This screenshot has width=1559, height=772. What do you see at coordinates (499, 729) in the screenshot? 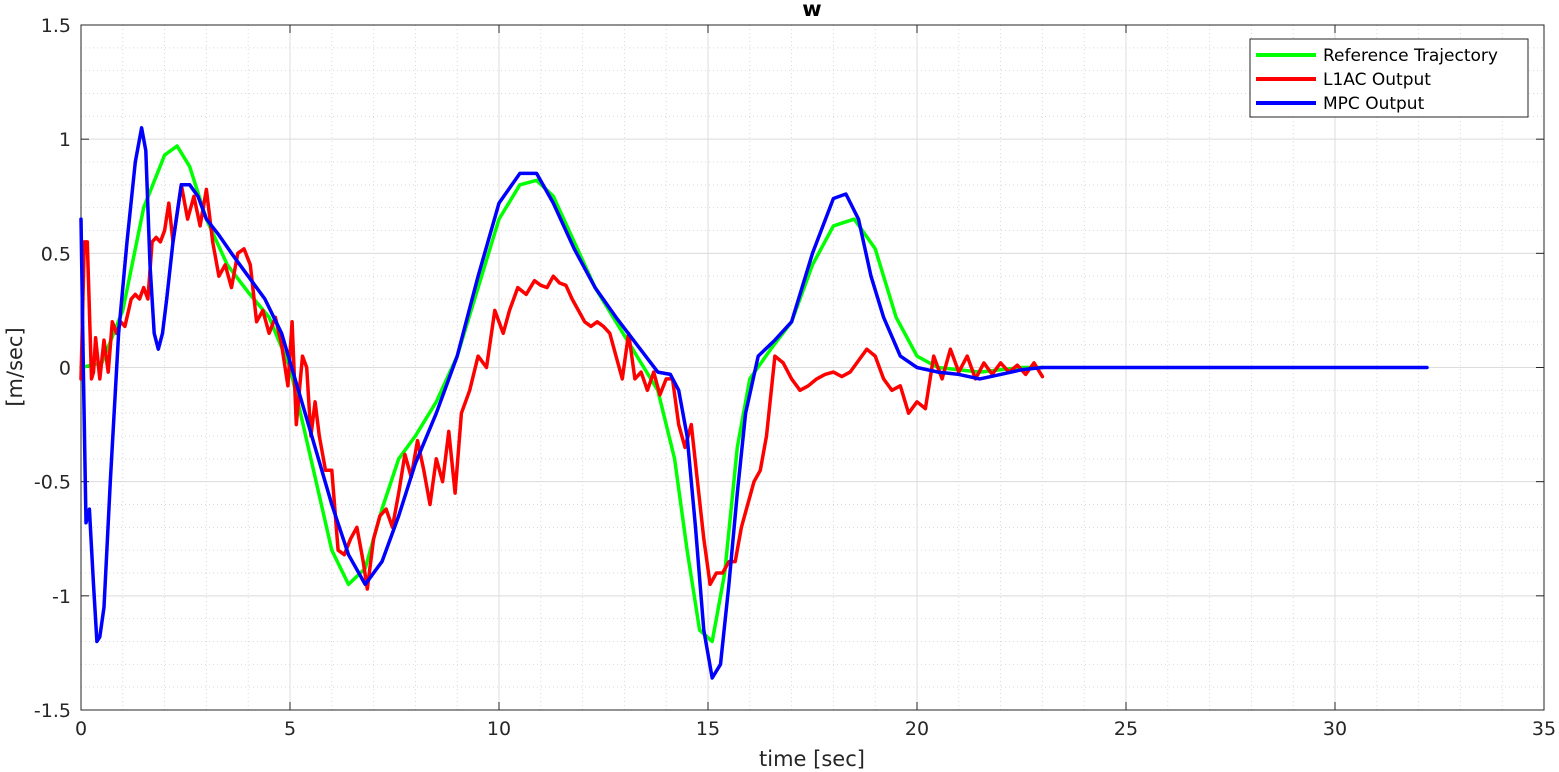
I see `x-tick-label: 10` at bounding box center [499, 729].